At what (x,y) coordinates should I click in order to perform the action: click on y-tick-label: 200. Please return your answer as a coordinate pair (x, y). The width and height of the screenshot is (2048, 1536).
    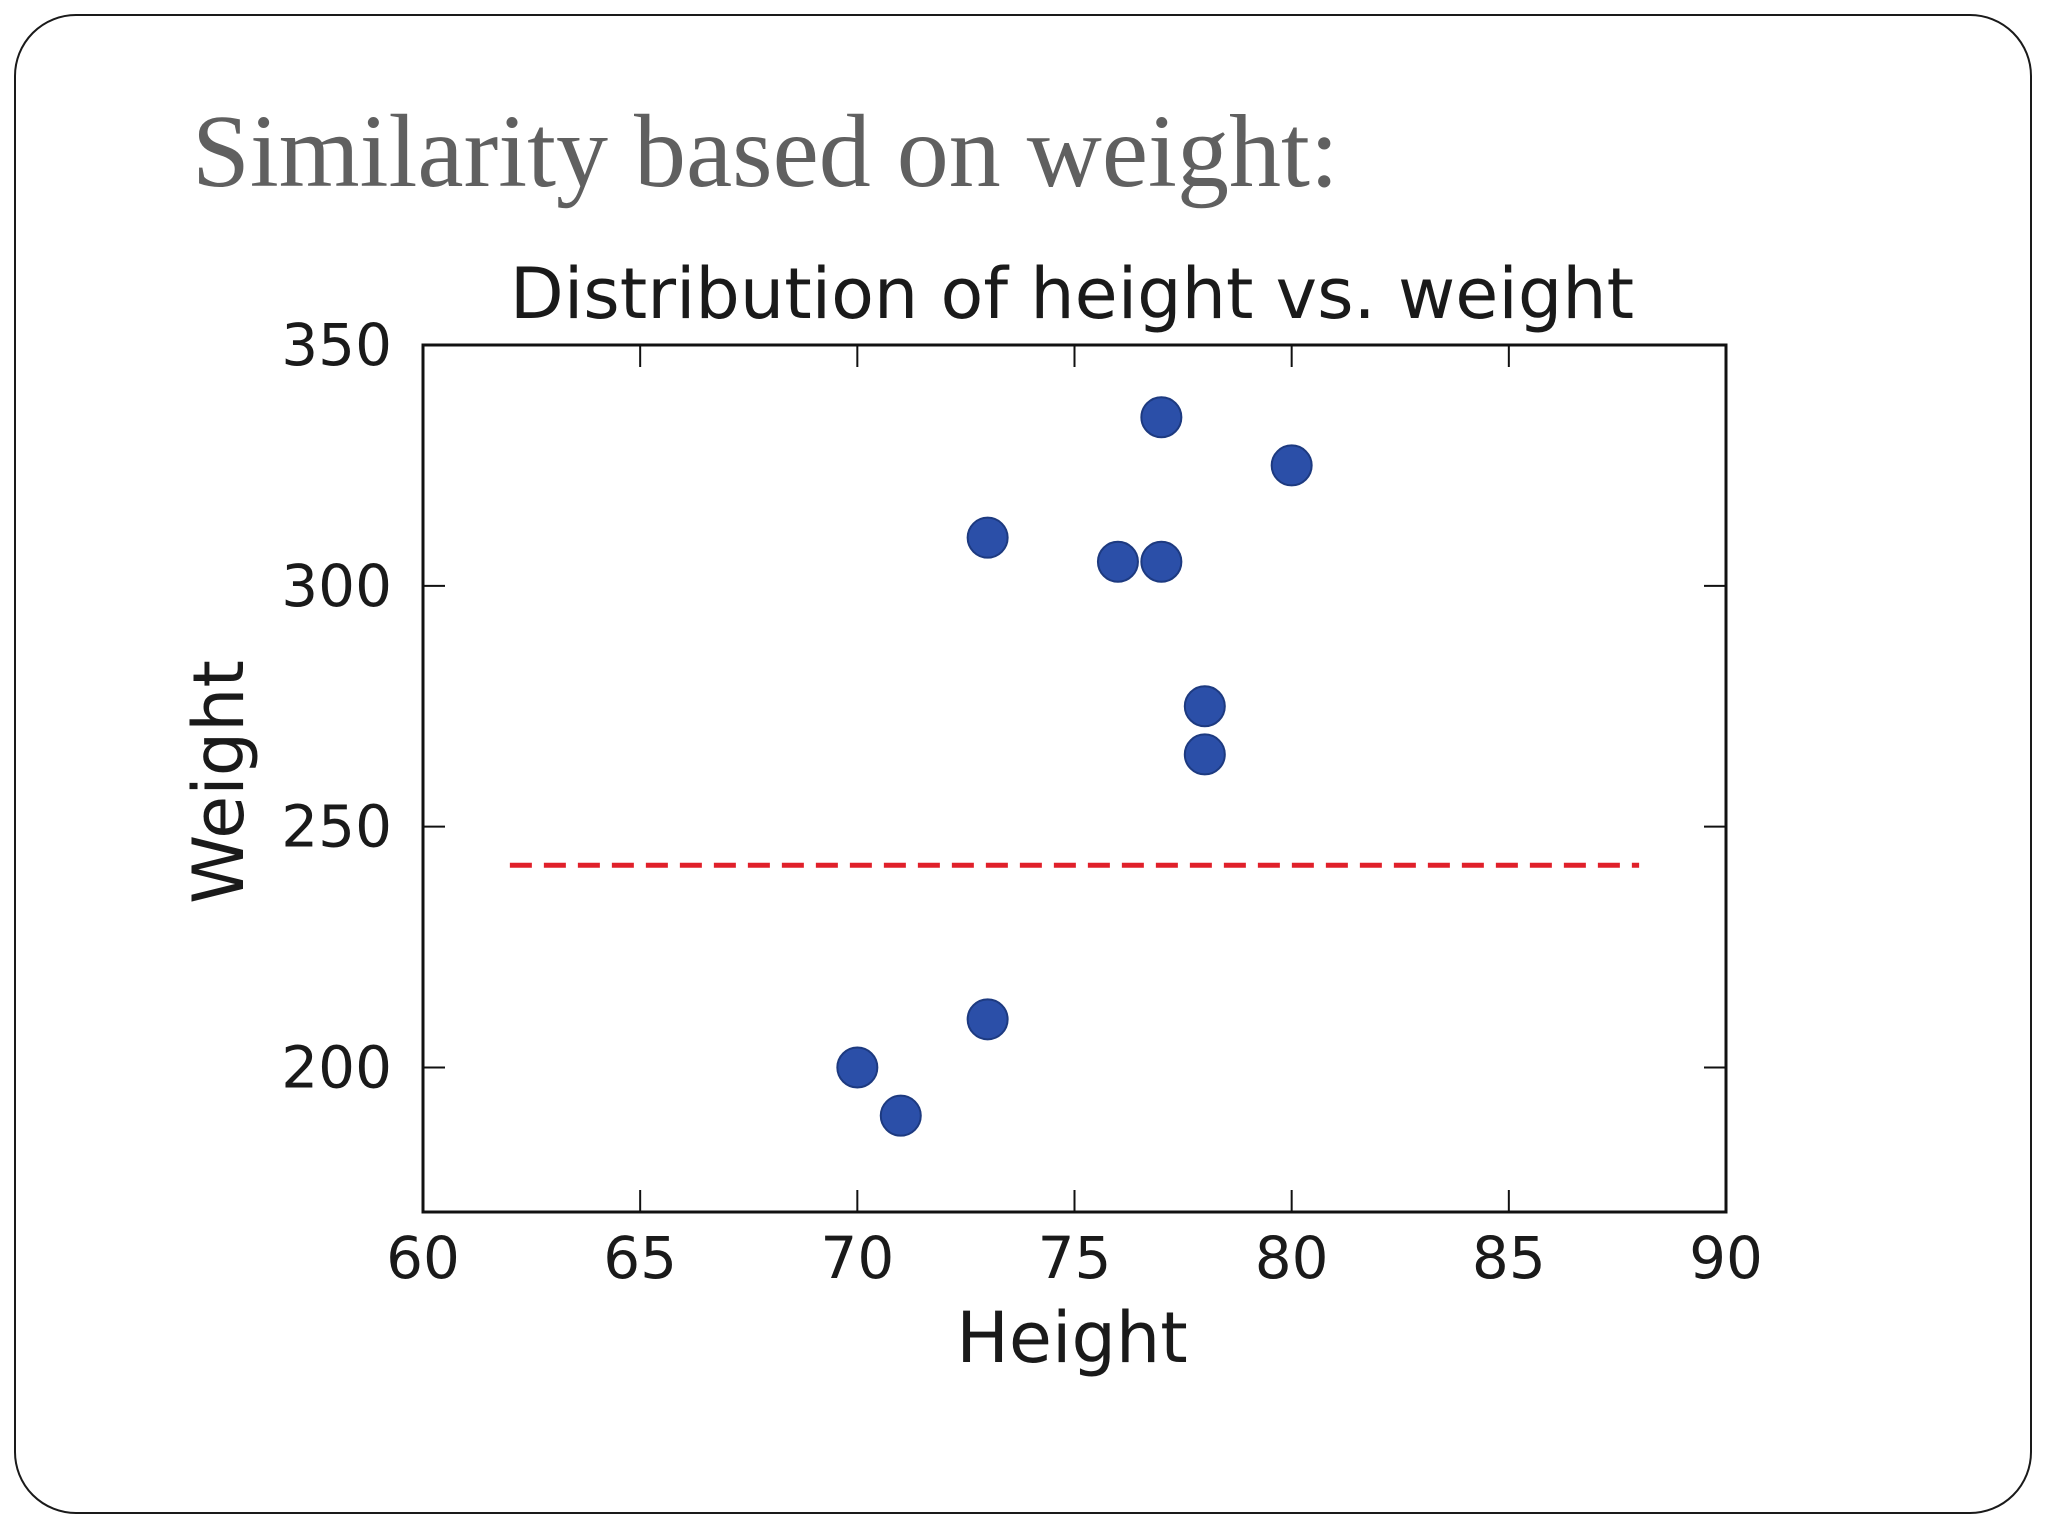
    Looking at the image, I should click on (336, 1068).